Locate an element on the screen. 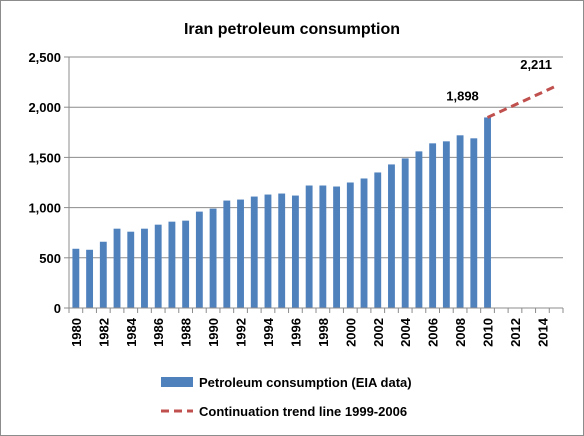 This screenshot has height=436, width=584. trend-line-segment is located at coordinates (521, 101).